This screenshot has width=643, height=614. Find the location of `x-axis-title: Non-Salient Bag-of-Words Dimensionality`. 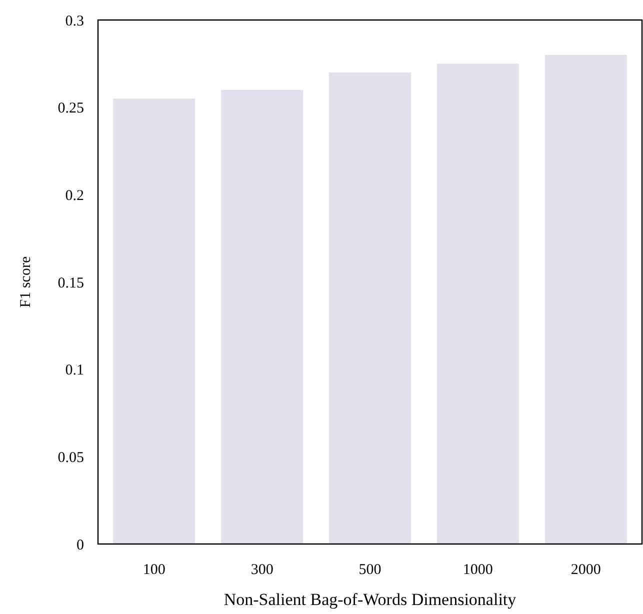

x-axis-title: Non-Salient Bag-of-Words Dimensionality is located at coordinates (370, 599).